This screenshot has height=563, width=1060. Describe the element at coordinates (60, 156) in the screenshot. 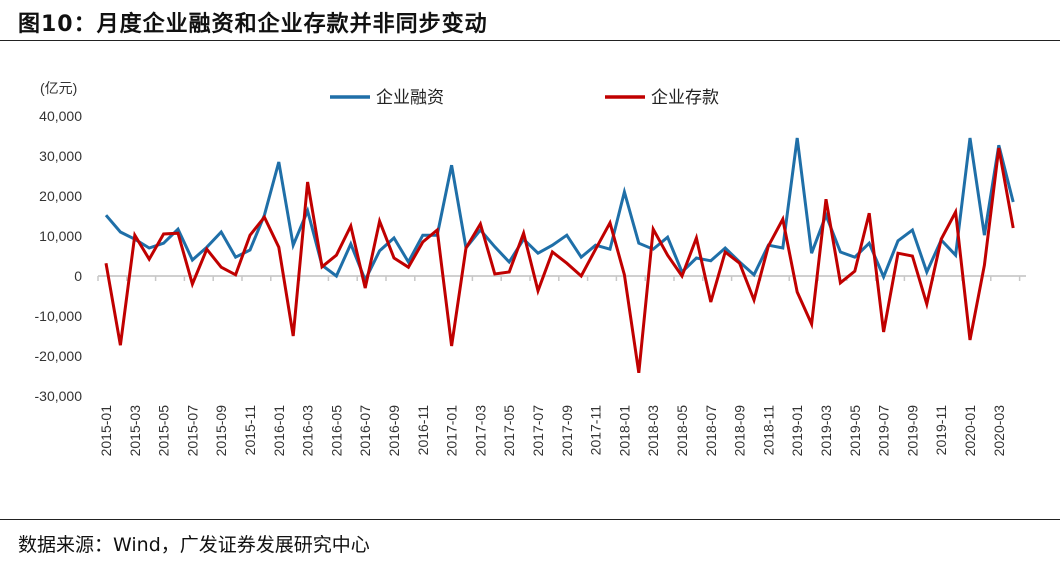

I see `y-tick-label: 30,000` at that location.